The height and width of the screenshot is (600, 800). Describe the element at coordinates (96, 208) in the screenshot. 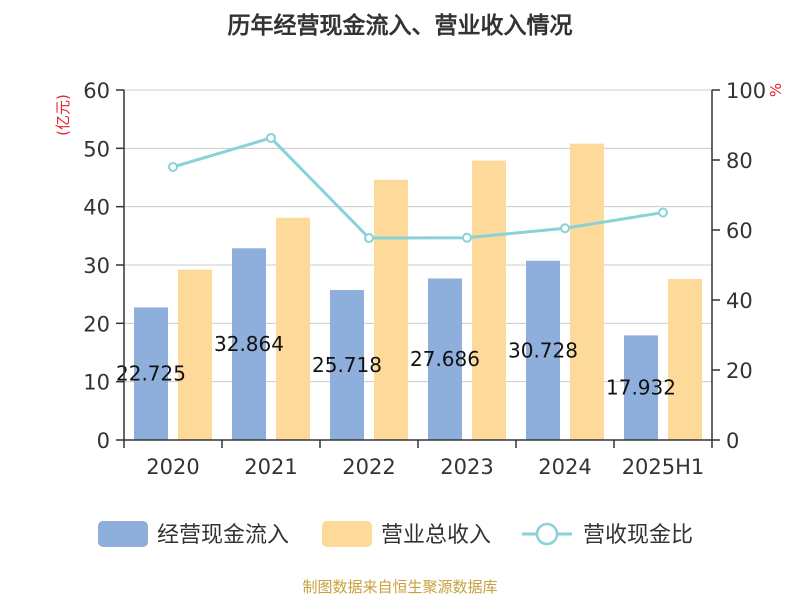

I see `y-left-tick-label: 40` at that location.